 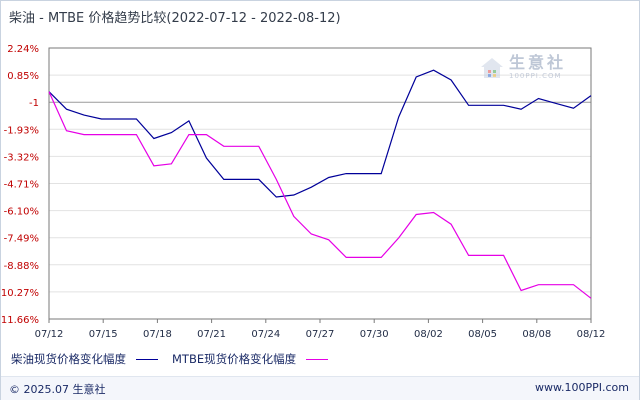 What do you see at coordinates (157, 334) in the screenshot?
I see `x-tick-label: 07/18` at bounding box center [157, 334].